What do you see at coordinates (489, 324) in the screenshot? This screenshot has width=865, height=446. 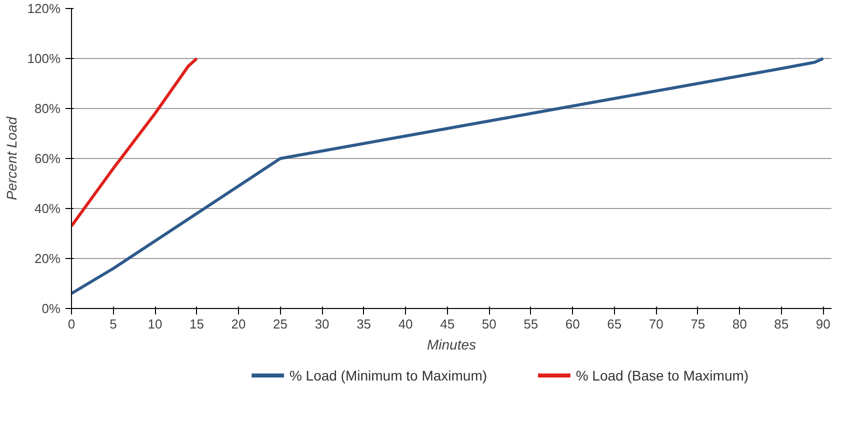 I see `x-tick-label: 50` at bounding box center [489, 324].